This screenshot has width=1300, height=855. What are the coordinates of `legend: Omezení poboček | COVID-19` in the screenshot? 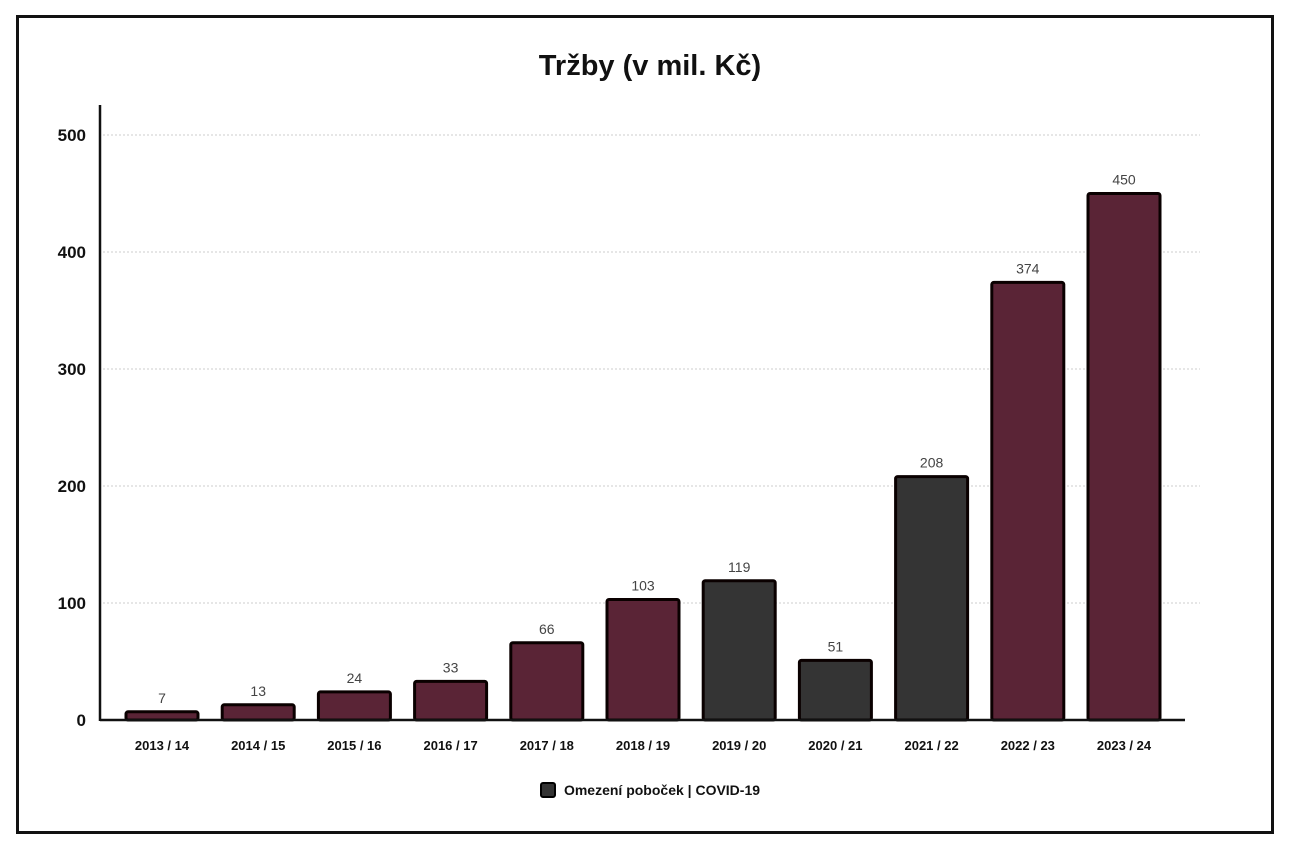 It's located at (650, 790).